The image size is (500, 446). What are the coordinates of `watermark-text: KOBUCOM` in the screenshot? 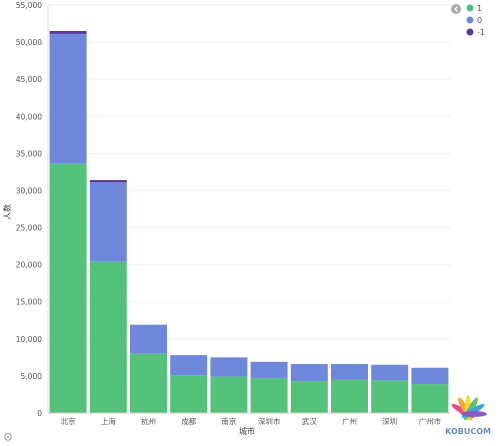 It's located at (468, 431).